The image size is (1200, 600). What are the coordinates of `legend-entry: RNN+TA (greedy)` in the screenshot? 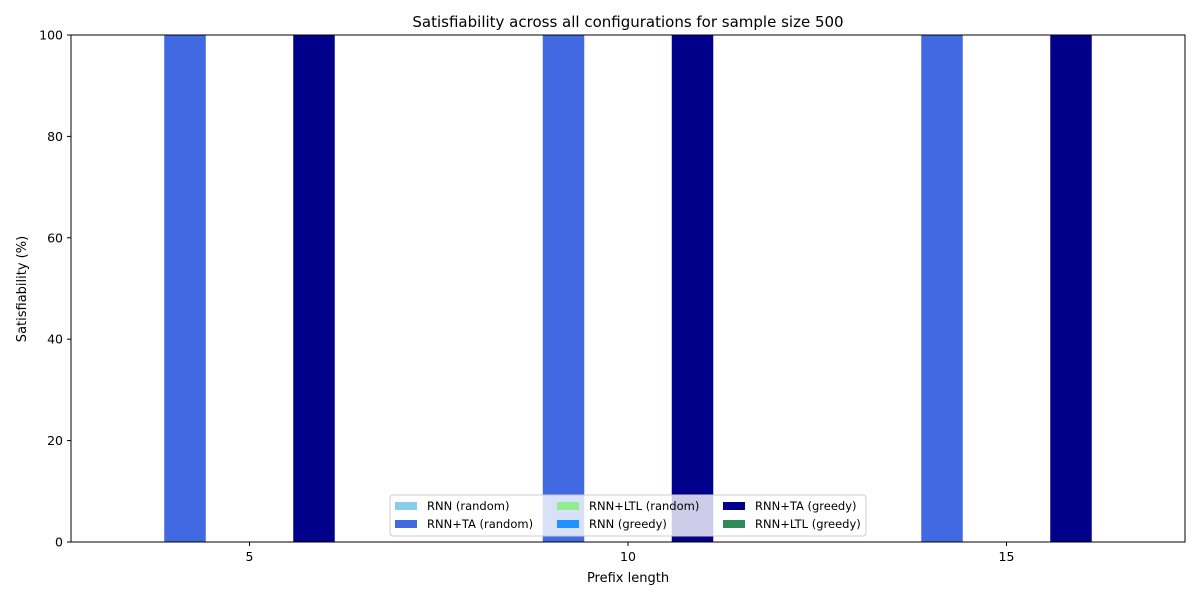 It's located at (790, 506).